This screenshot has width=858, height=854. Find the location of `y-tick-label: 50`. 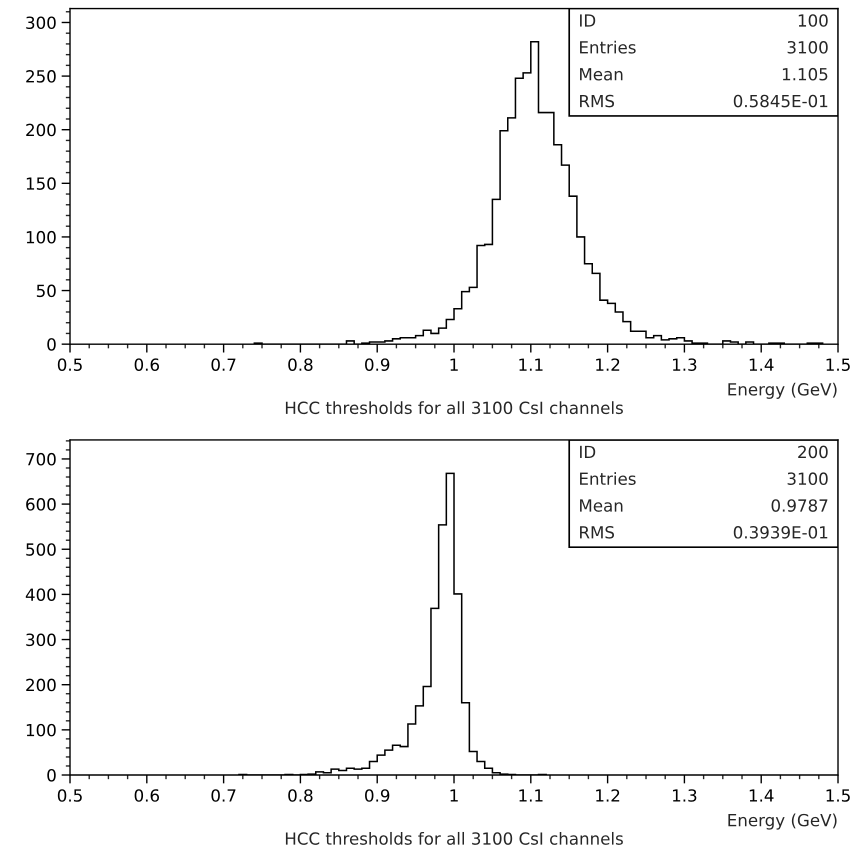

y-tick-label: 50 is located at coordinates (46, 291).